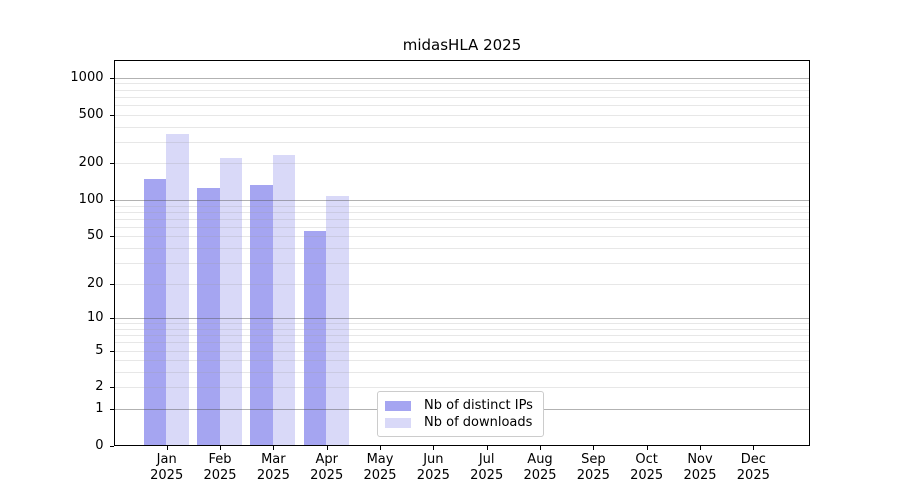 The width and height of the screenshot is (900, 500). What do you see at coordinates (646, 459) in the screenshot?
I see `x-tick-month: Oct` at bounding box center [646, 459].